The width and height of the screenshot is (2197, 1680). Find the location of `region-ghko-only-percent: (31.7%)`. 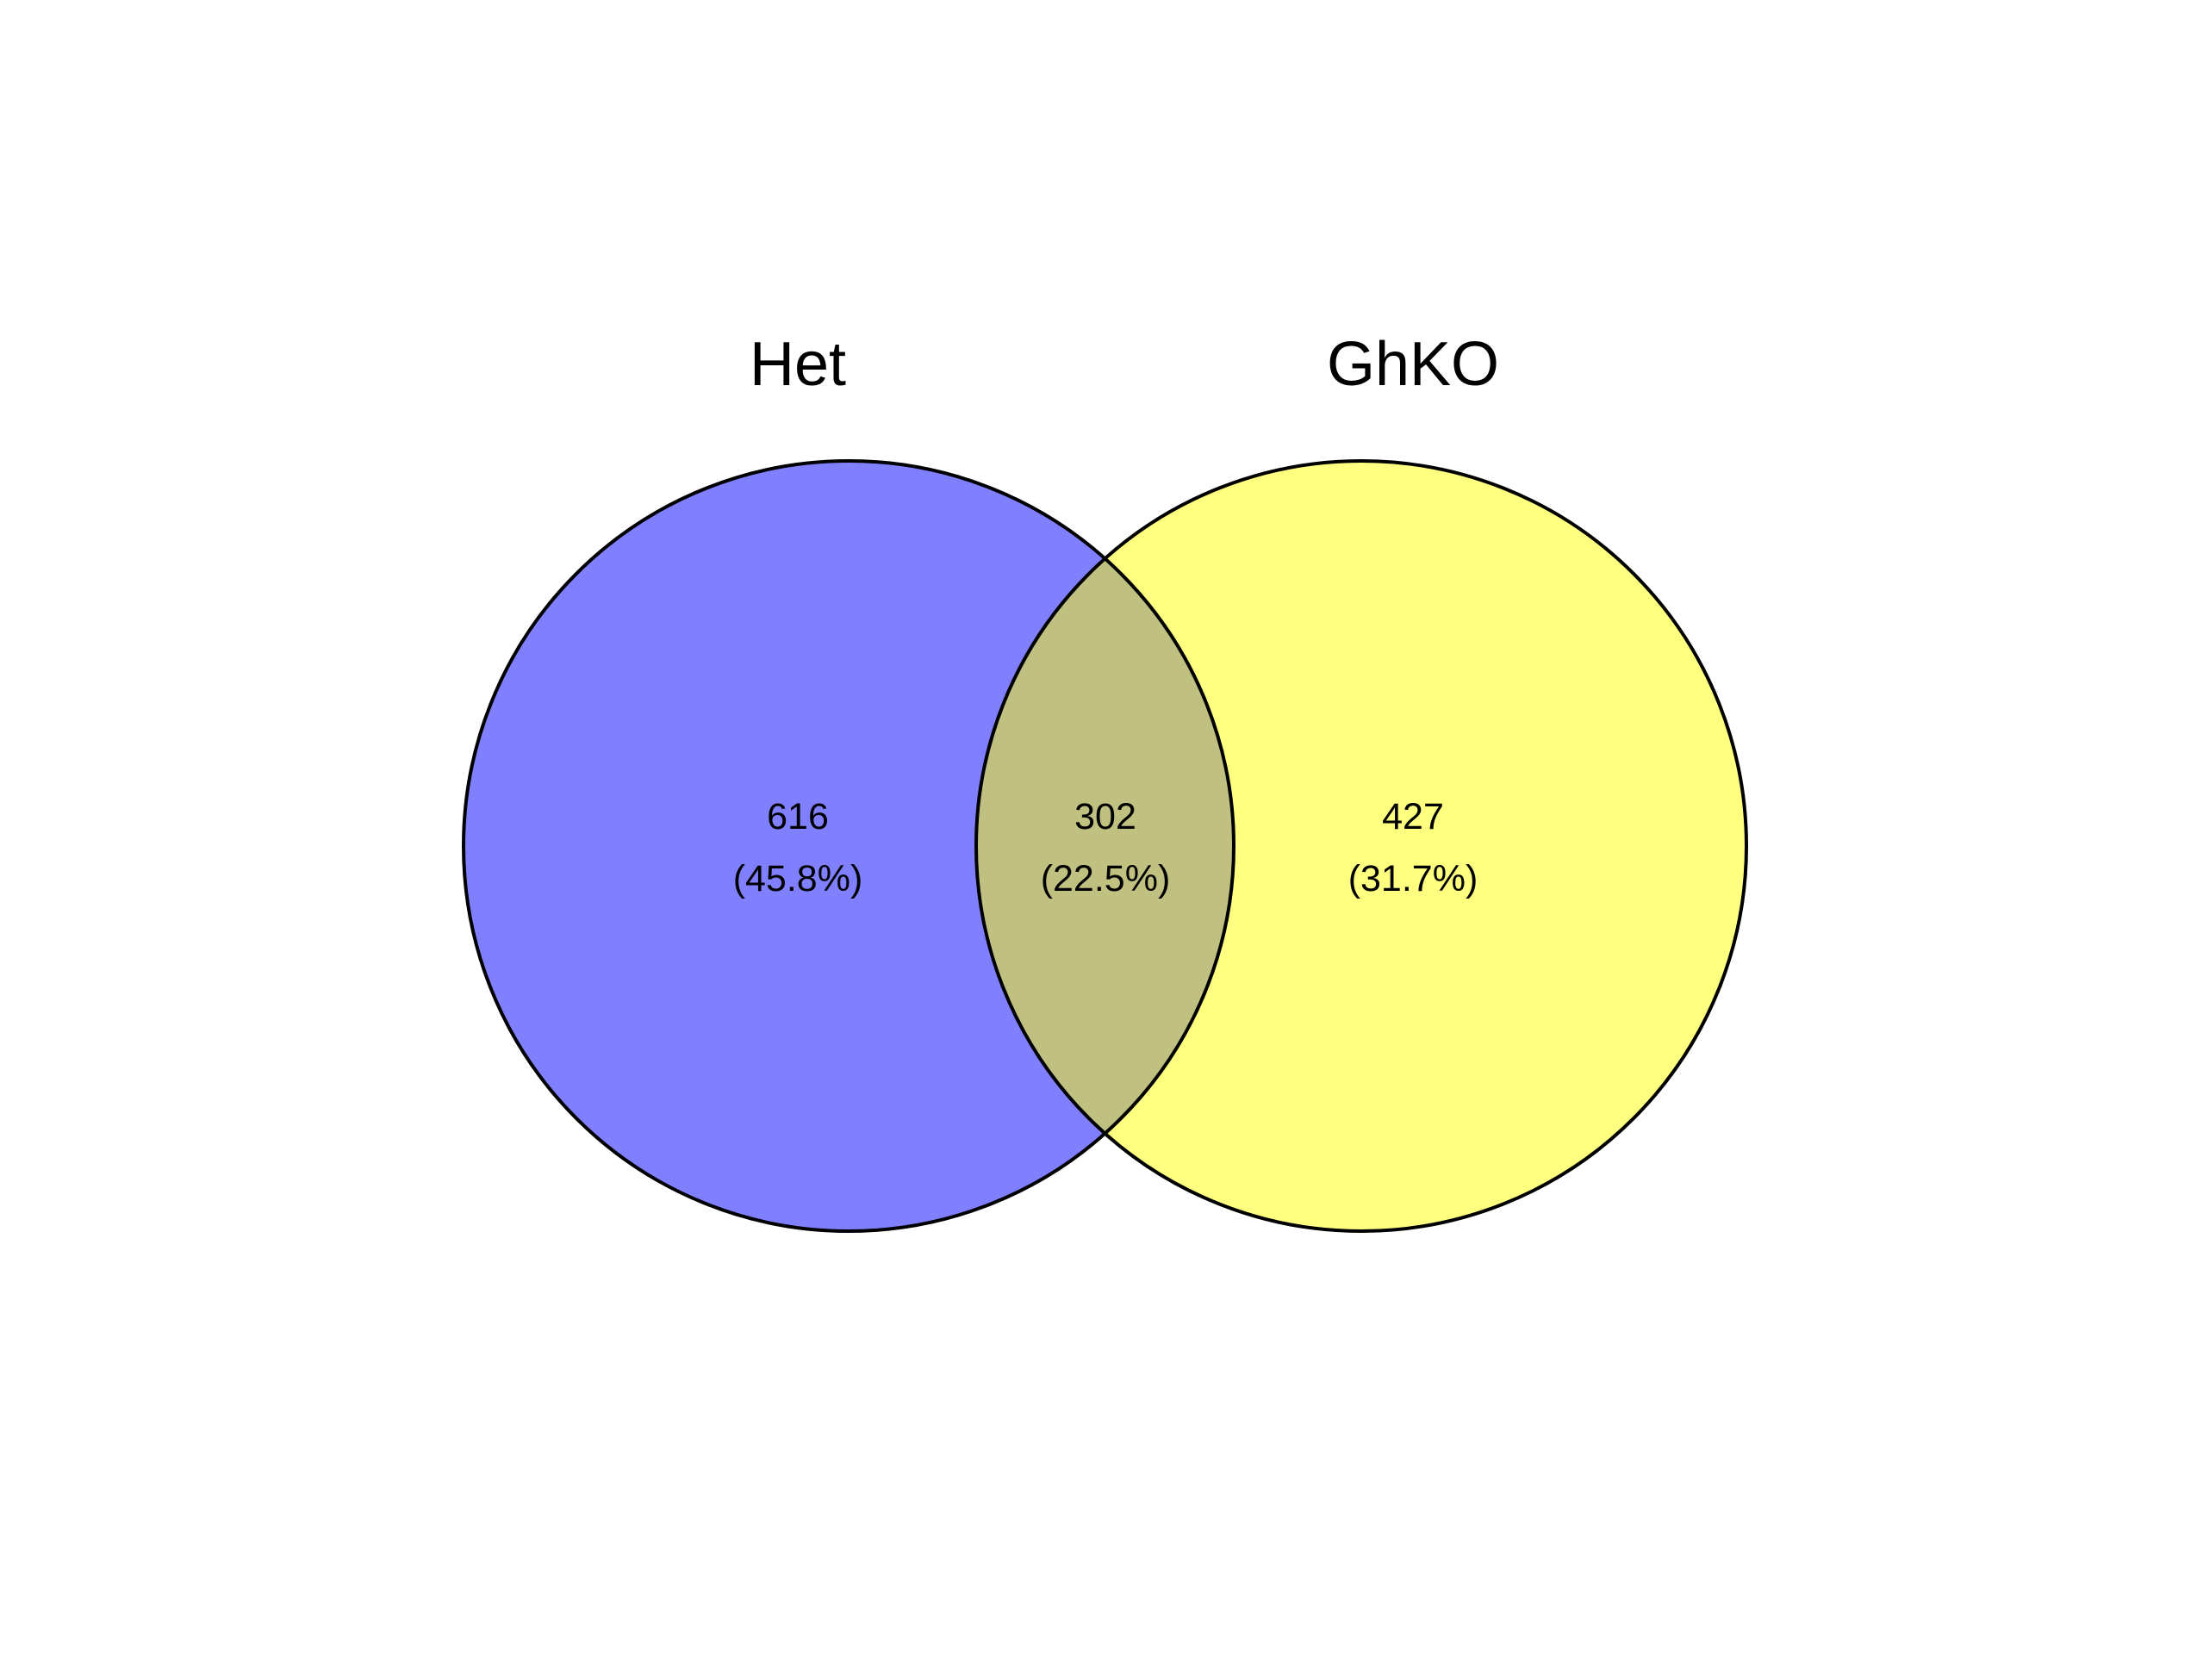

region-ghko-only-percent: (31.7%) is located at coordinates (1413, 879).